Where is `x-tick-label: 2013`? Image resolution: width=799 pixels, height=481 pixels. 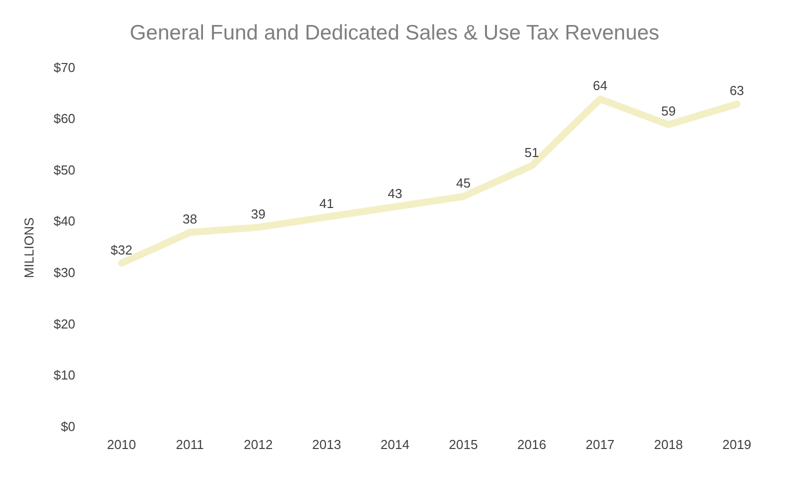 x-tick-label: 2013 is located at coordinates (327, 444).